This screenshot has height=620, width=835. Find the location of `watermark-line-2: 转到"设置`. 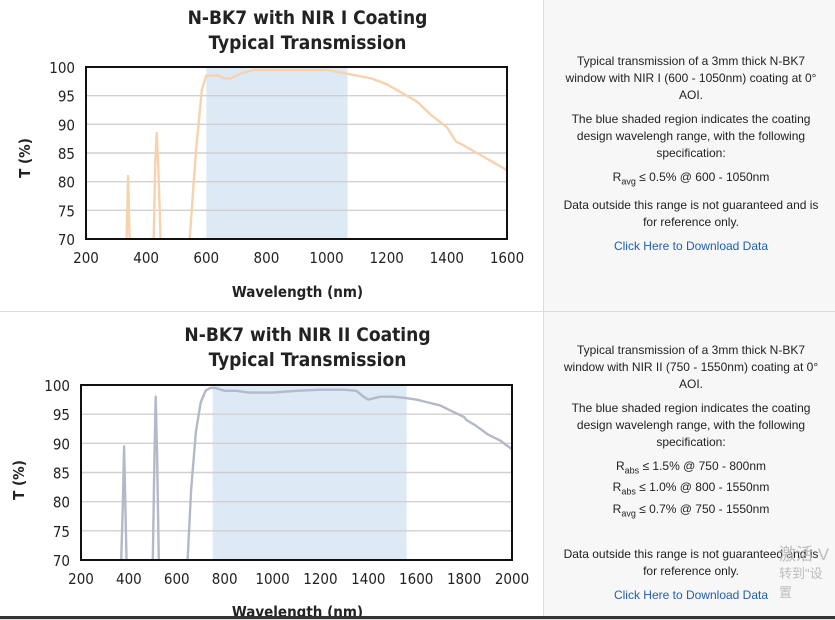

watermark-line-2: 转到"设置 is located at coordinates (801, 583).